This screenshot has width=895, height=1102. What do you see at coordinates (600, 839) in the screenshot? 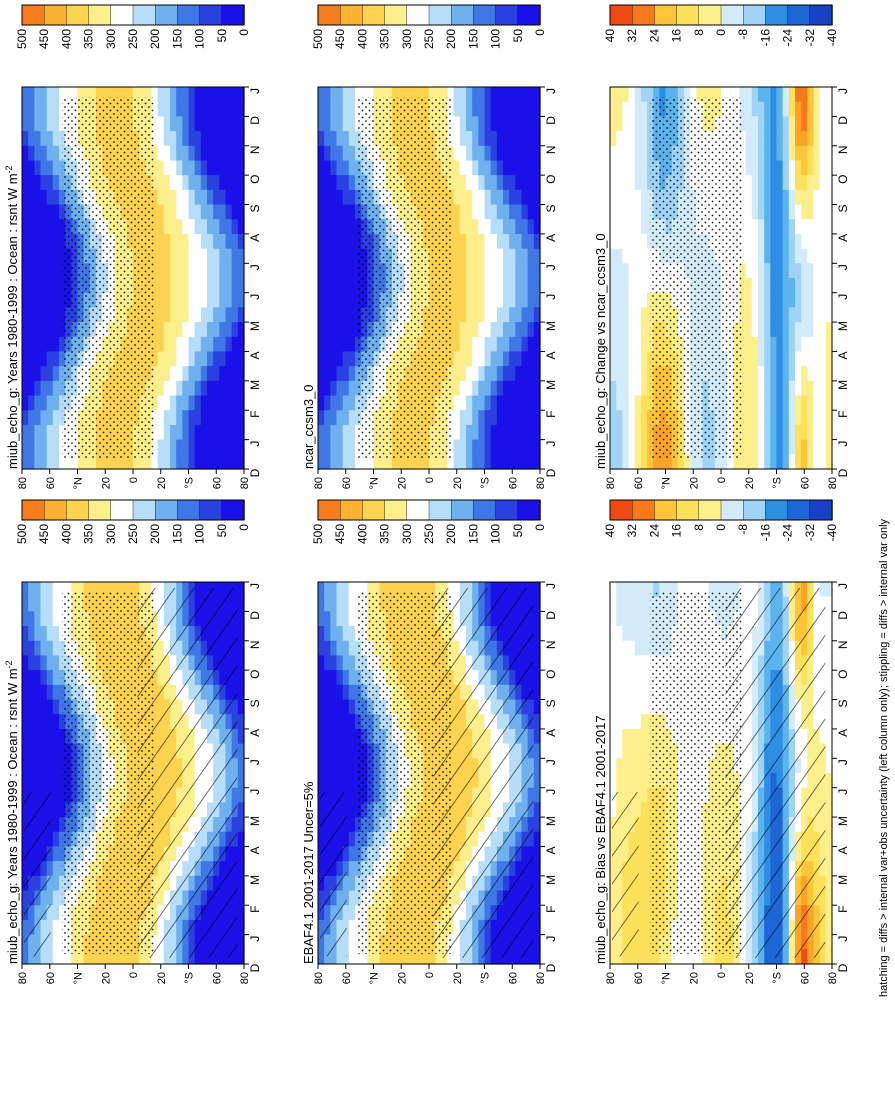
I see `panel-title: miub_echo_g: Bias vs EBAF4.1 2001-2017` at bounding box center [600, 839].